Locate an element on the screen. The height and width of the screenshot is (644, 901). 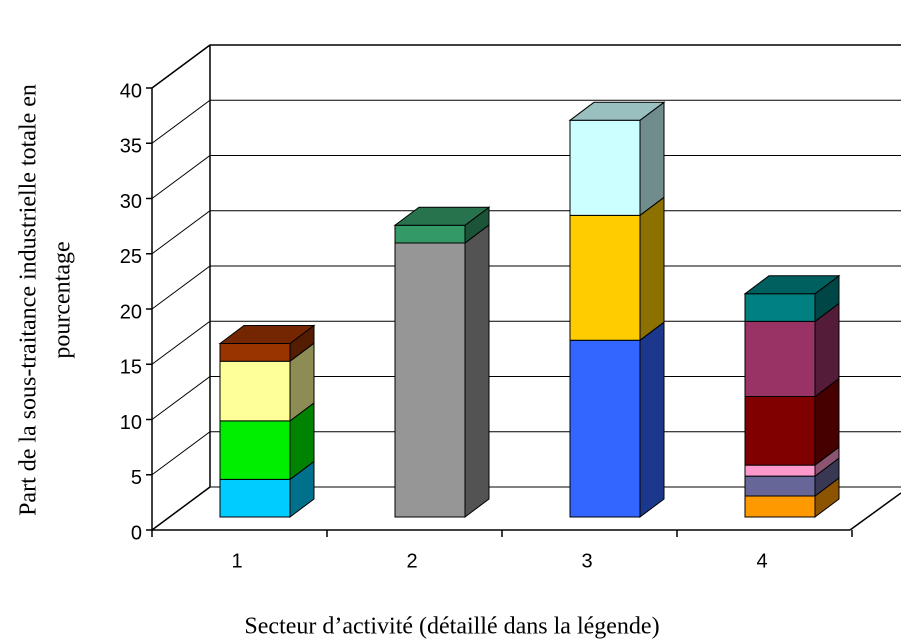
y-tick-label: 10 is located at coordinates (131, 423).